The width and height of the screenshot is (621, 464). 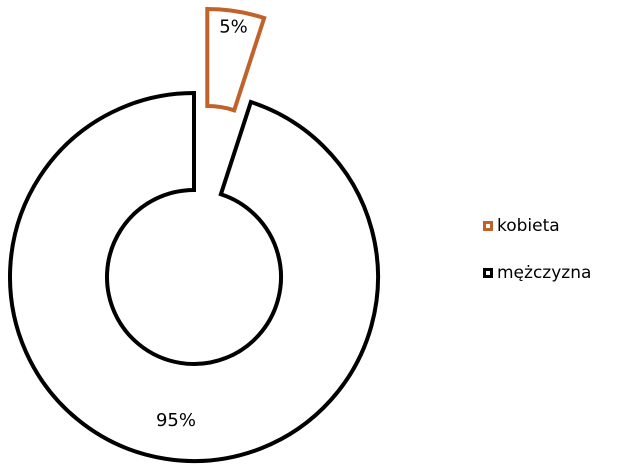 What do you see at coordinates (176, 420) in the screenshot?
I see `data-label-mężczyzna: 95%` at bounding box center [176, 420].